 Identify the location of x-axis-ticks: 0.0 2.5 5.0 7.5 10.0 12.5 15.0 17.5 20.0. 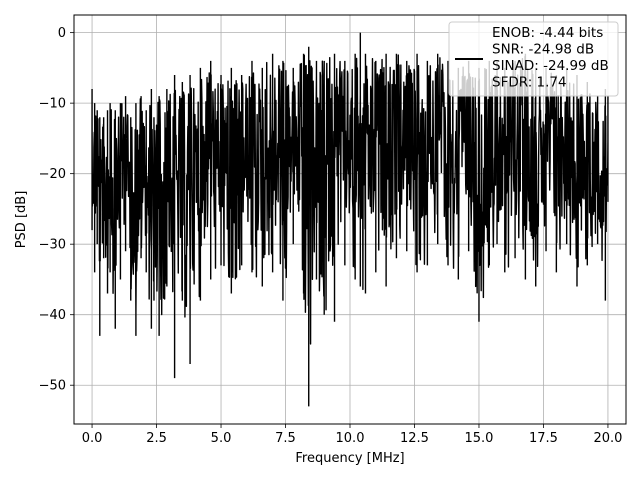
(352, 435).